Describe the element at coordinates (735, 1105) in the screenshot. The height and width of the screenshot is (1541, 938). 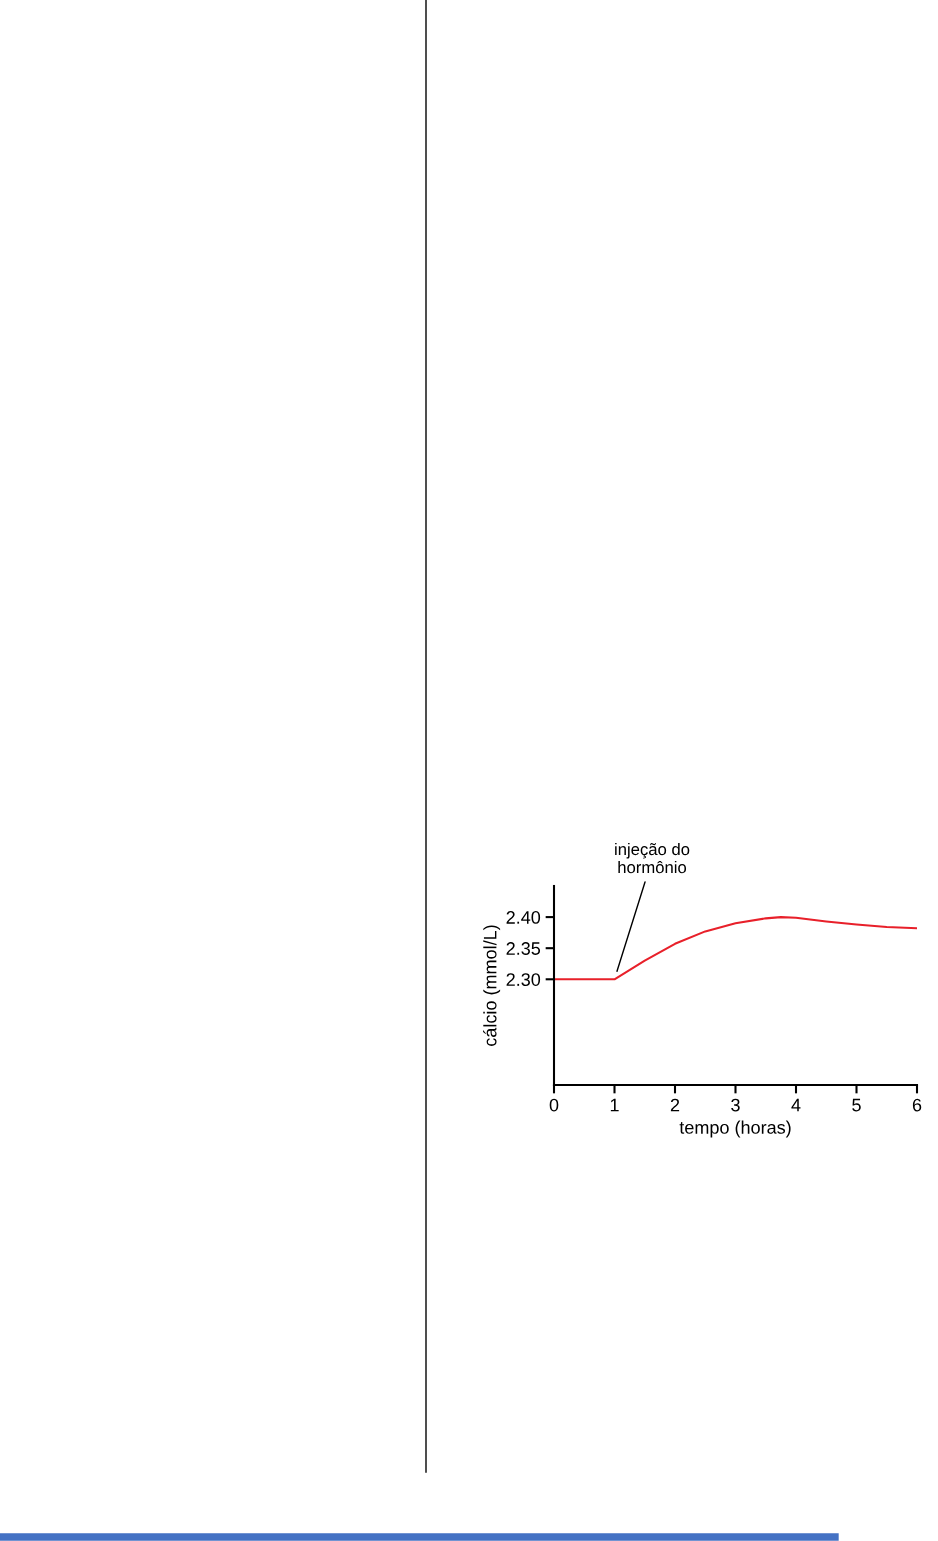
I see `x-tick-label: 3` at that location.